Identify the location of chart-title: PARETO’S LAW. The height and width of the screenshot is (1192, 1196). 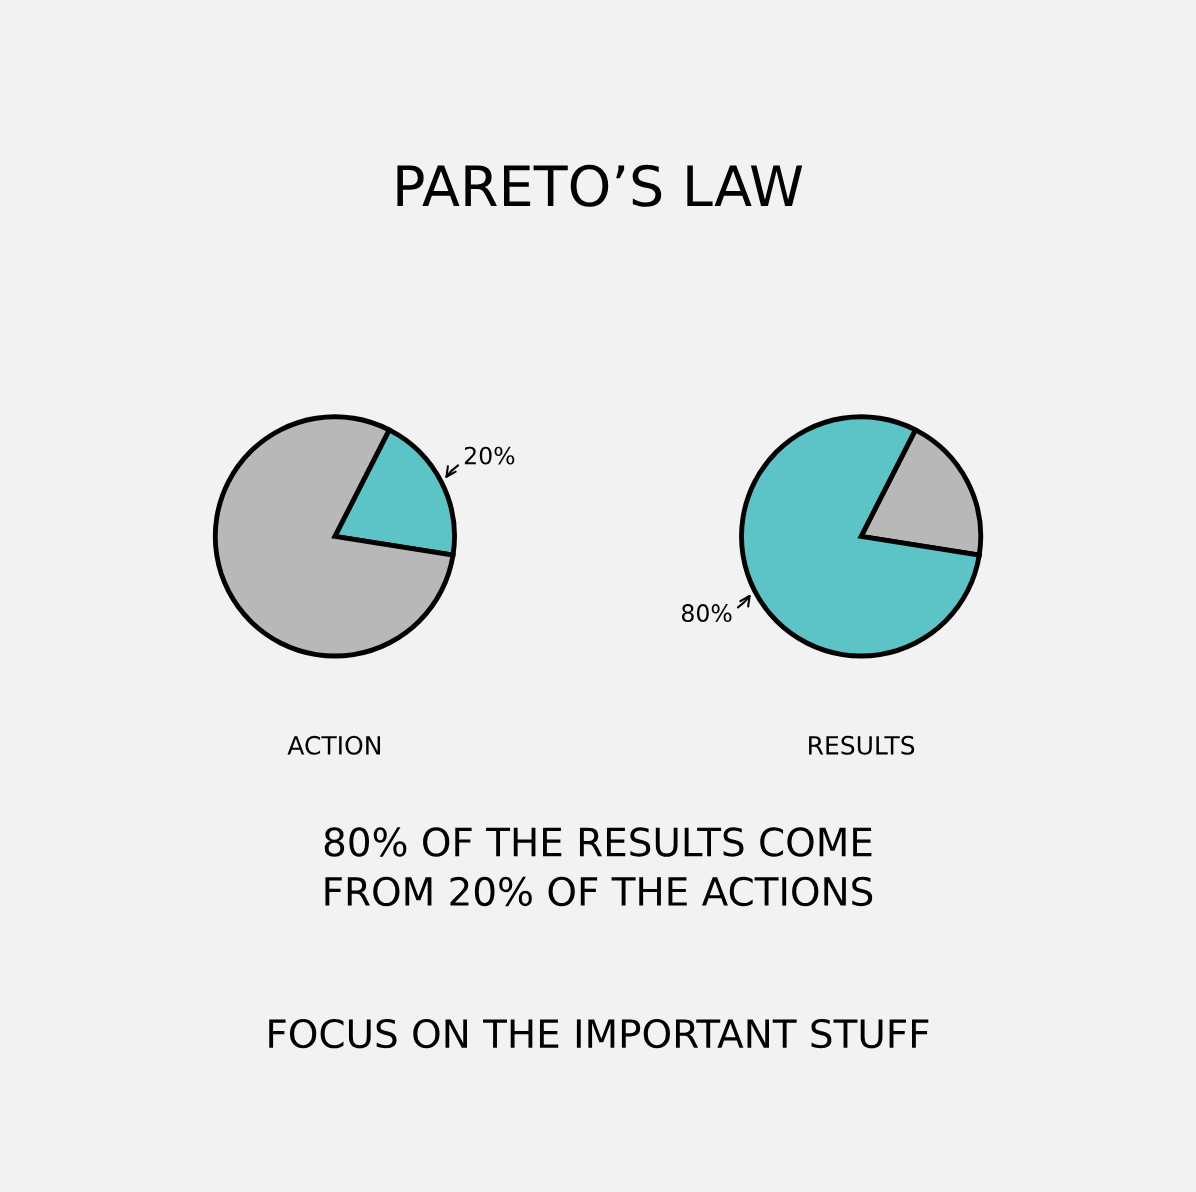
(600, 185).